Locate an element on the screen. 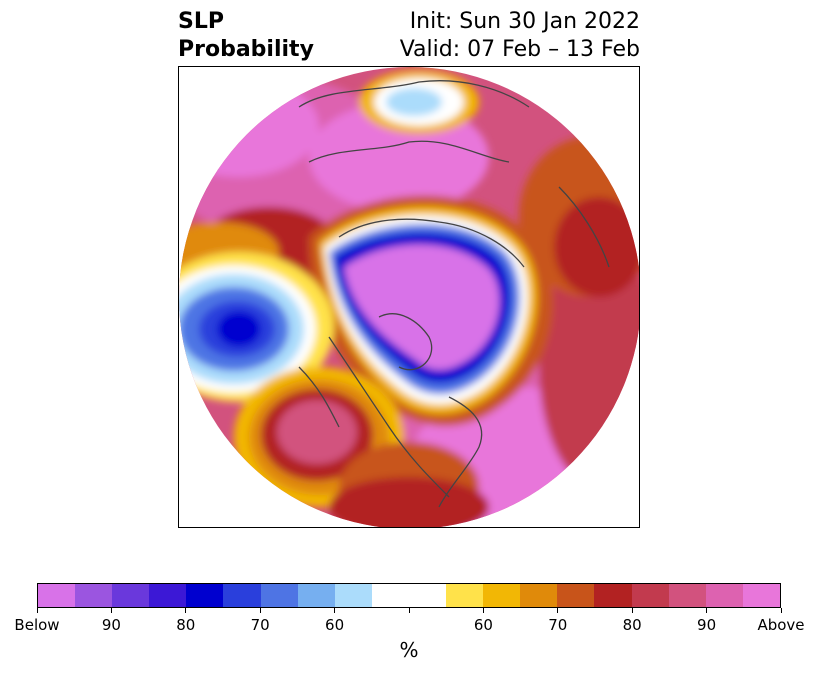 The width and height of the screenshot is (819, 676). map-title-left: SLP Probability is located at coordinates (246, 36).